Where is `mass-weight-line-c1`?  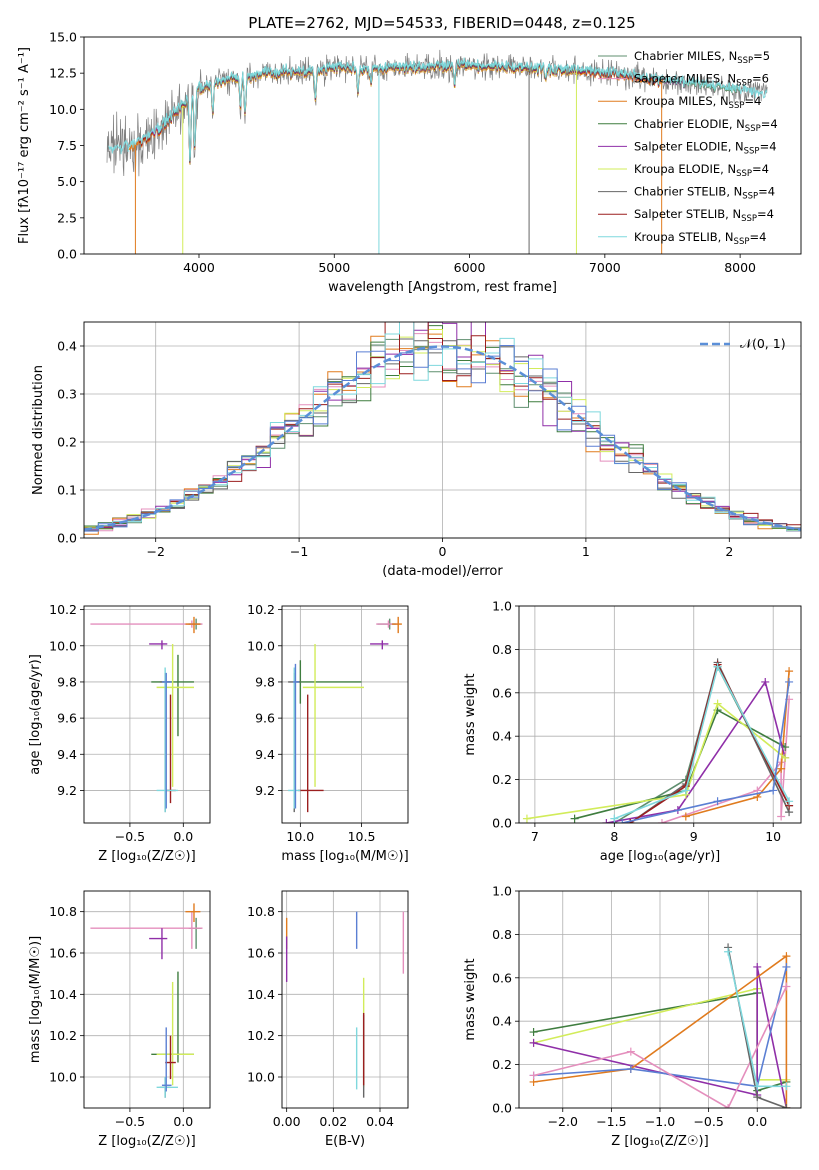
mass-weight-line-c1 is located at coordinates (660, 1047).